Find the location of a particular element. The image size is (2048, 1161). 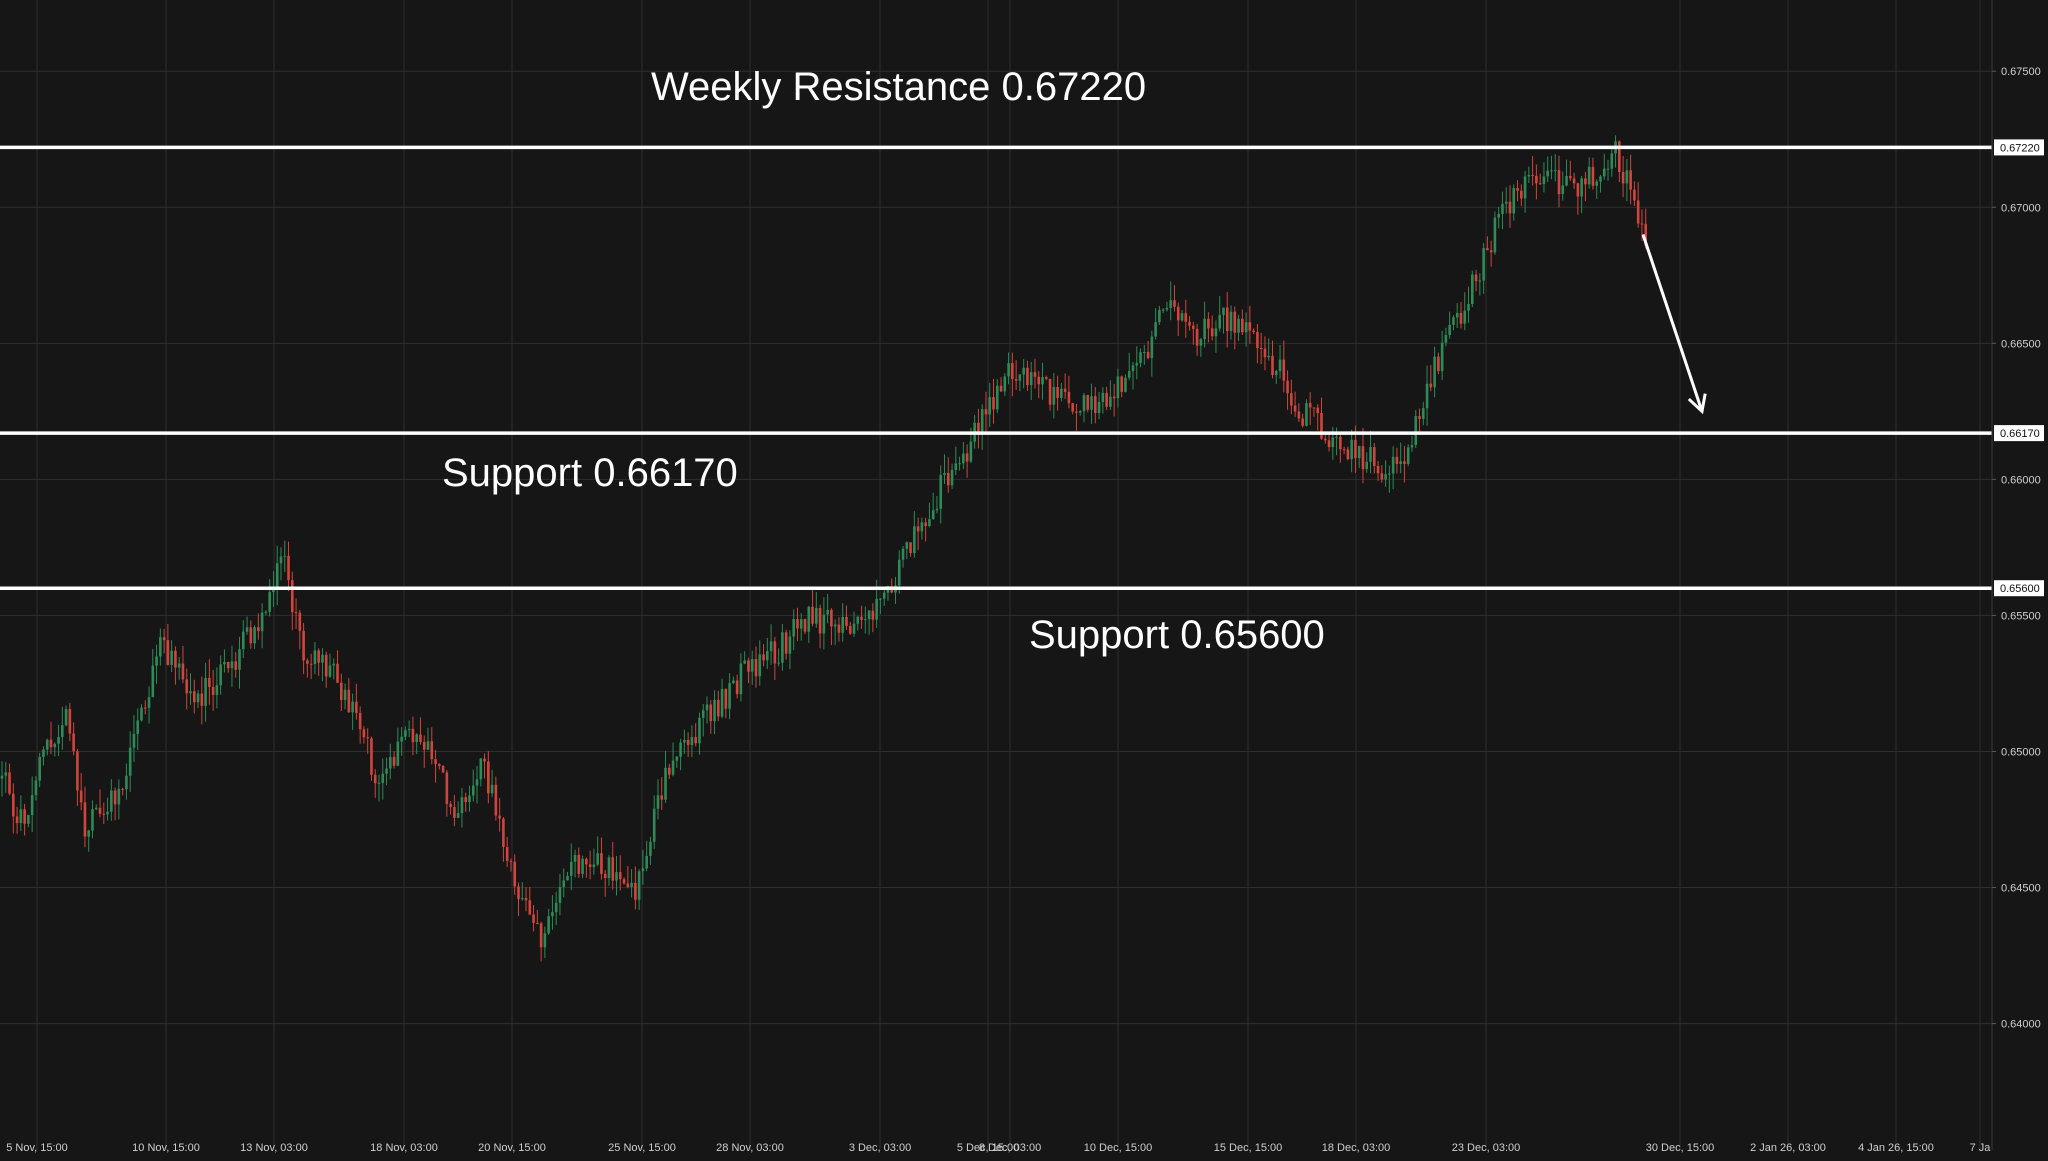

time-tick-label: 8 Dec, 03:00 is located at coordinates (1010, 1148).